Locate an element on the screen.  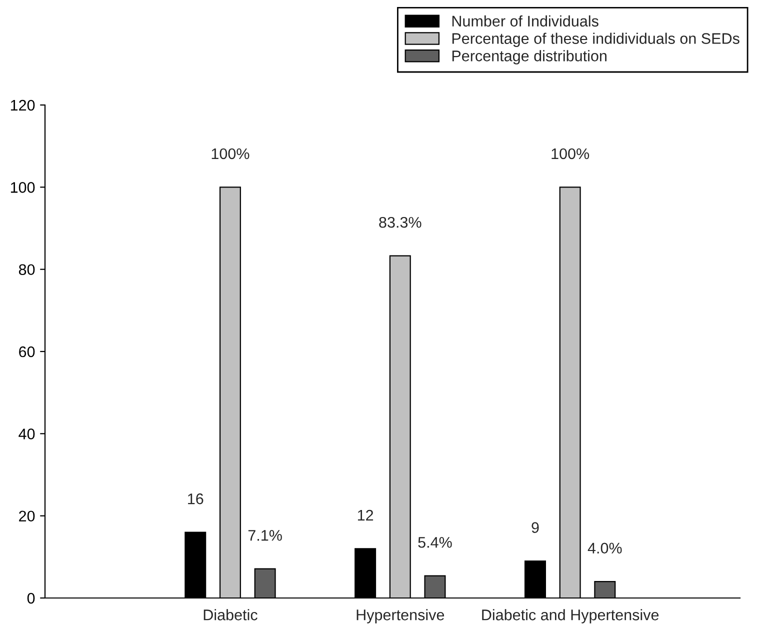
data-label: 12 is located at coordinates (366, 515).